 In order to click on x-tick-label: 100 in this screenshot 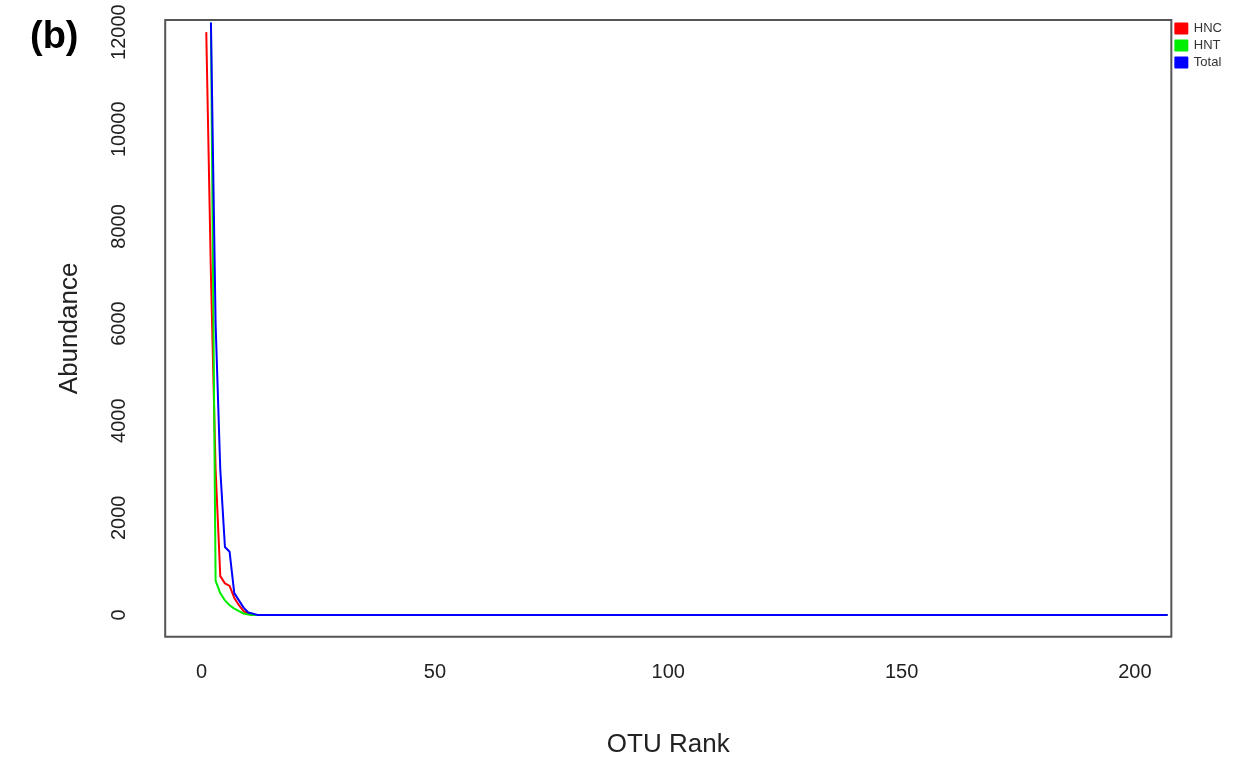, I will do `click(668, 671)`.